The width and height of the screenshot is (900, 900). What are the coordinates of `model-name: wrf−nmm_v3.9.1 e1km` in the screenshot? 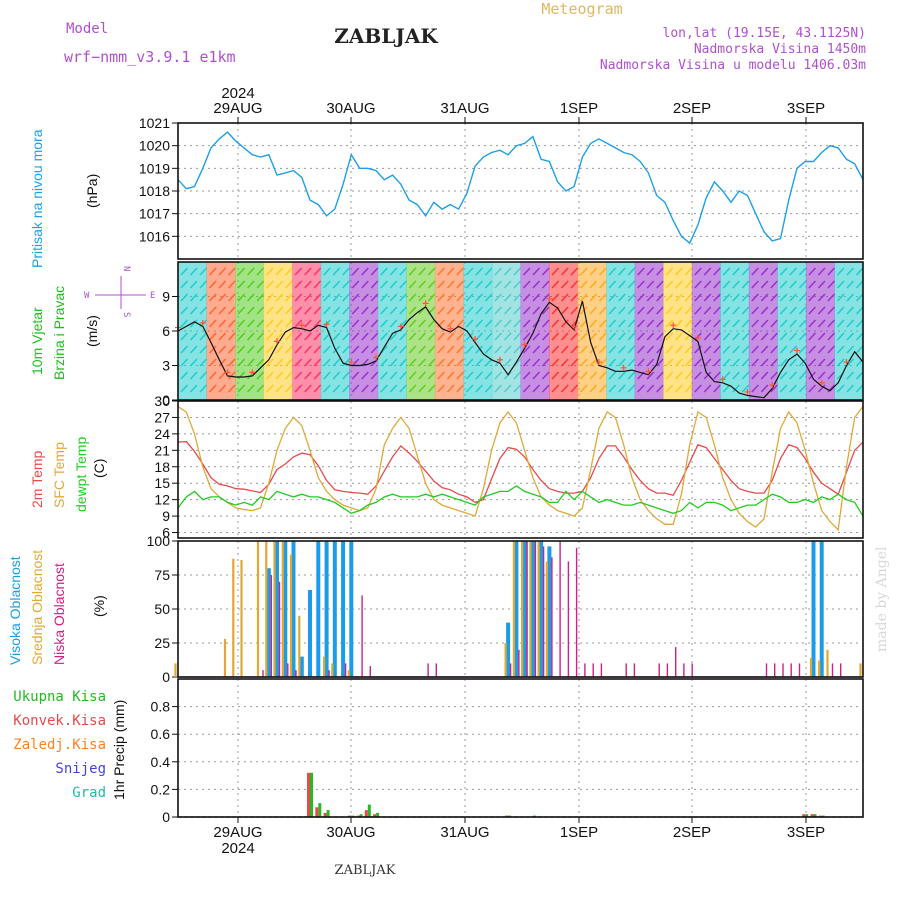 It's located at (150, 57).